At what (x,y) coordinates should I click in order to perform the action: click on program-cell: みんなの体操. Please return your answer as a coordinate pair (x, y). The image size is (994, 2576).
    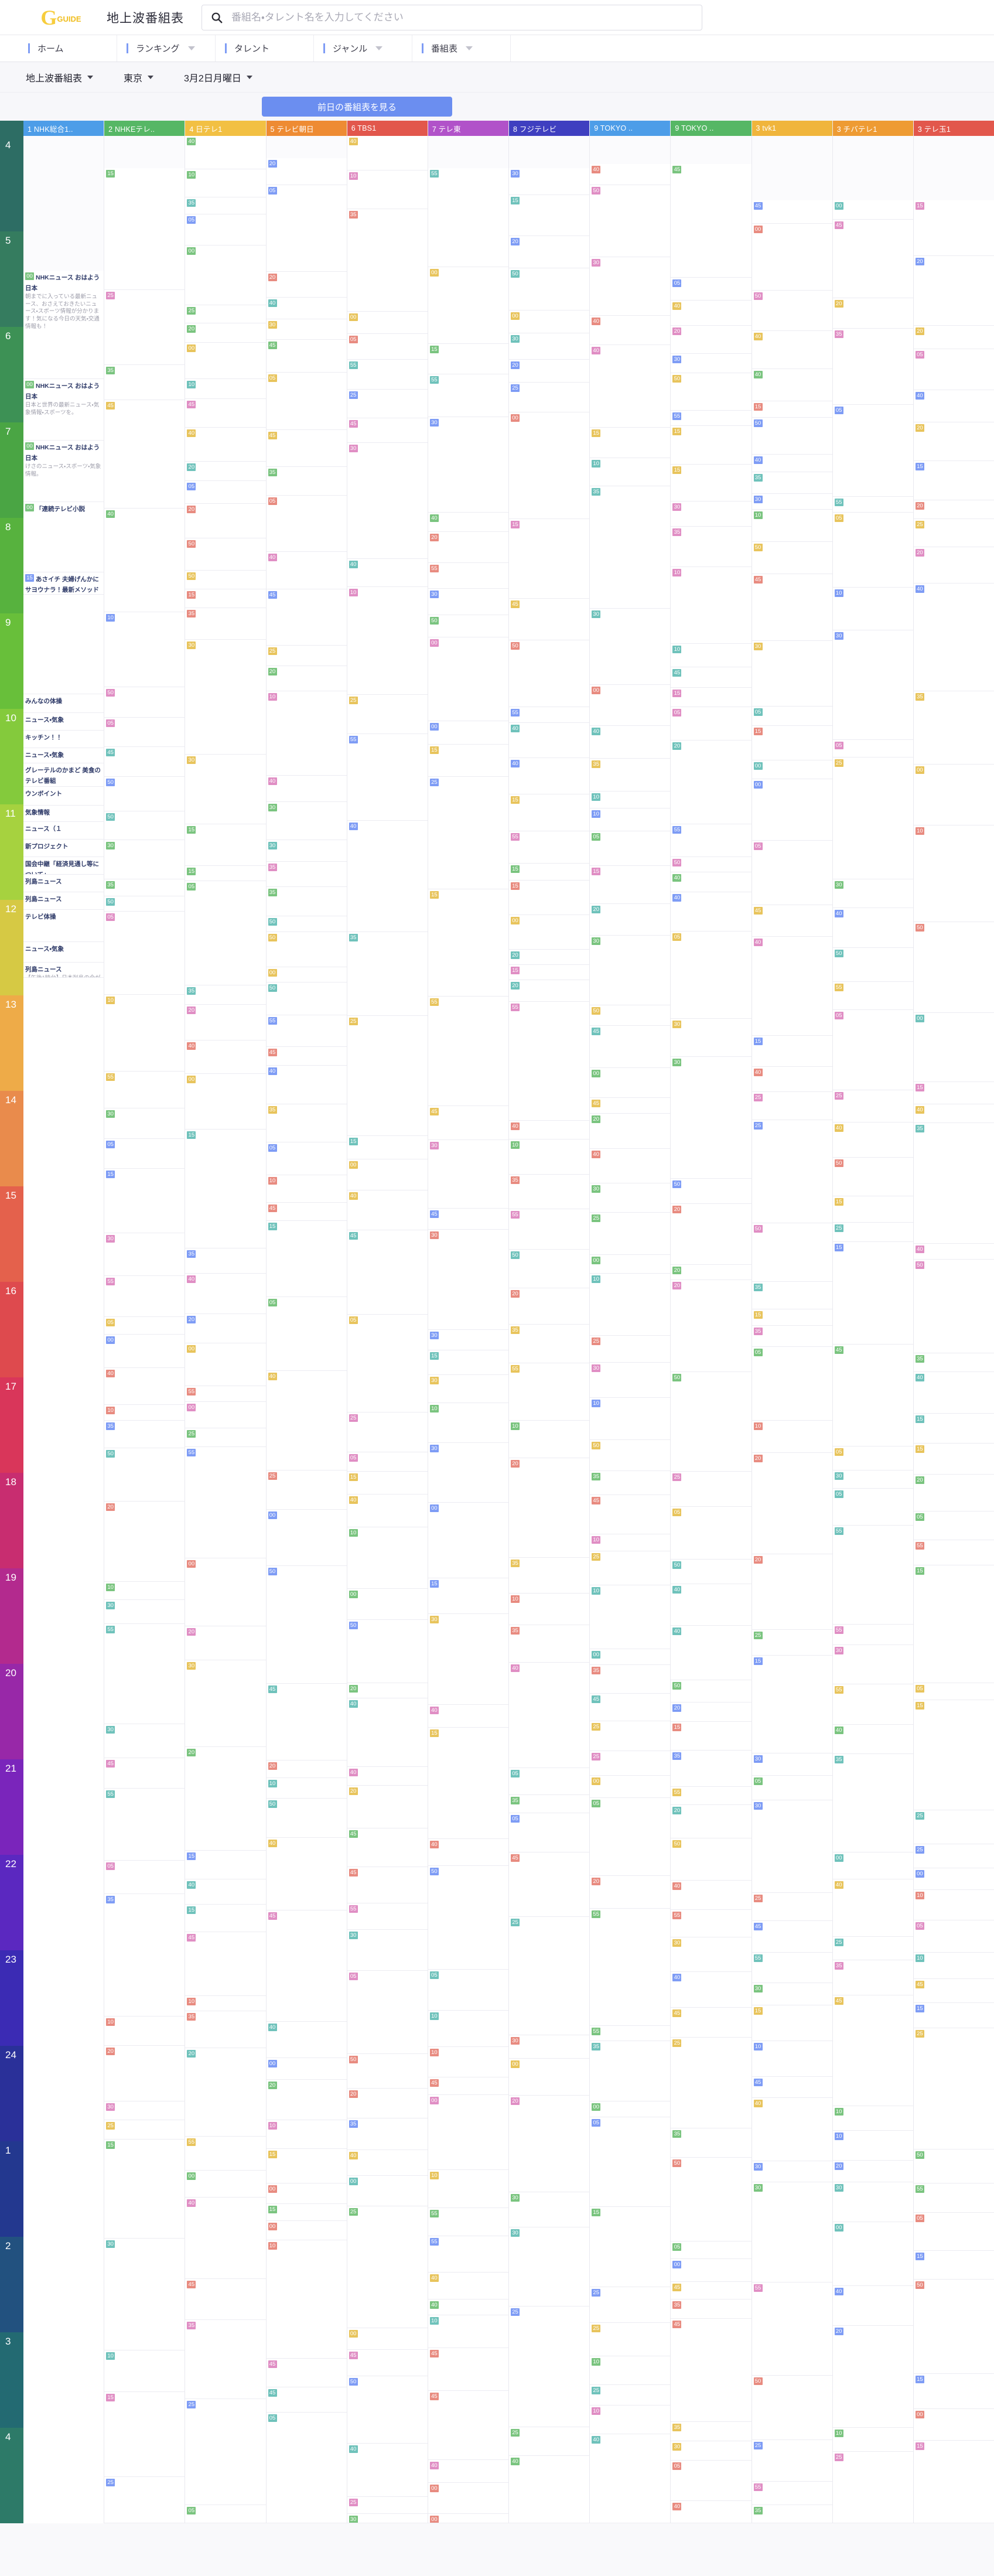
    Looking at the image, I should click on (63, 703).